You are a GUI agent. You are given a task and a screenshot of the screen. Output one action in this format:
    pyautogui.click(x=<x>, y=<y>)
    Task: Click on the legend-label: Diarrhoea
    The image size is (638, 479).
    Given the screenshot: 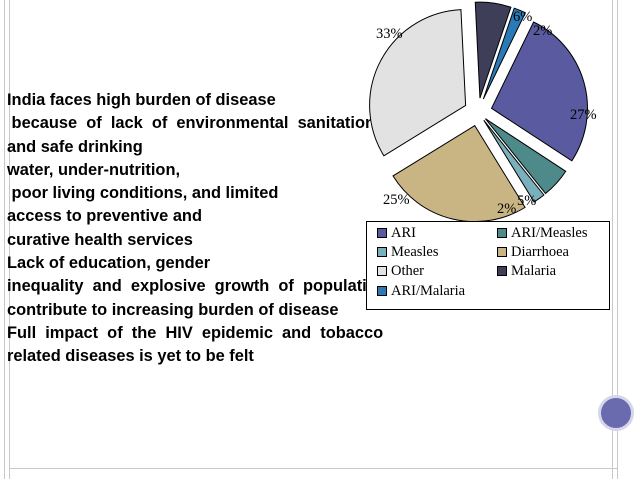 What is the action you would take?
    pyautogui.click(x=540, y=252)
    